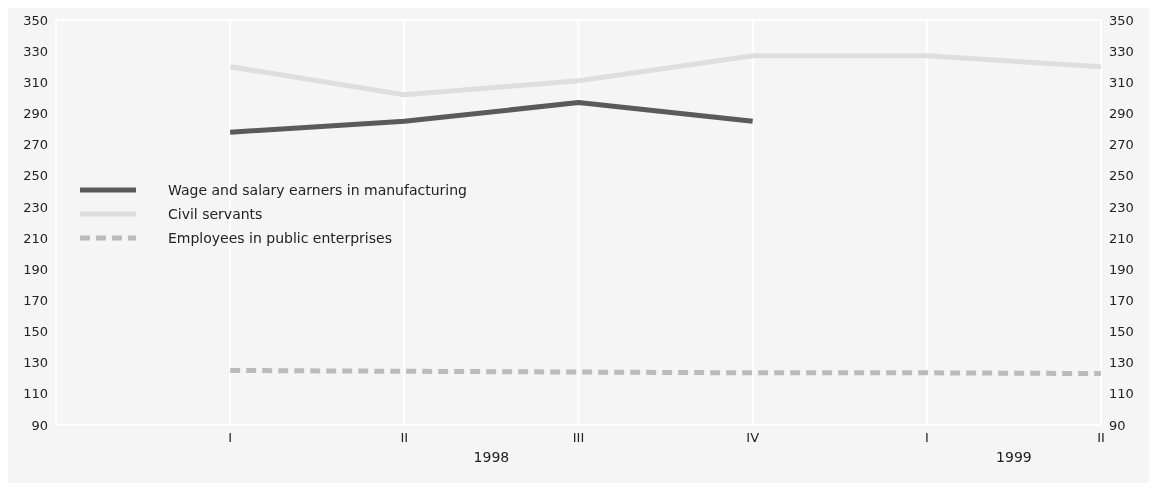  Describe the element at coordinates (1121, 145) in the screenshot. I see `y2-tick-label: 270` at that location.